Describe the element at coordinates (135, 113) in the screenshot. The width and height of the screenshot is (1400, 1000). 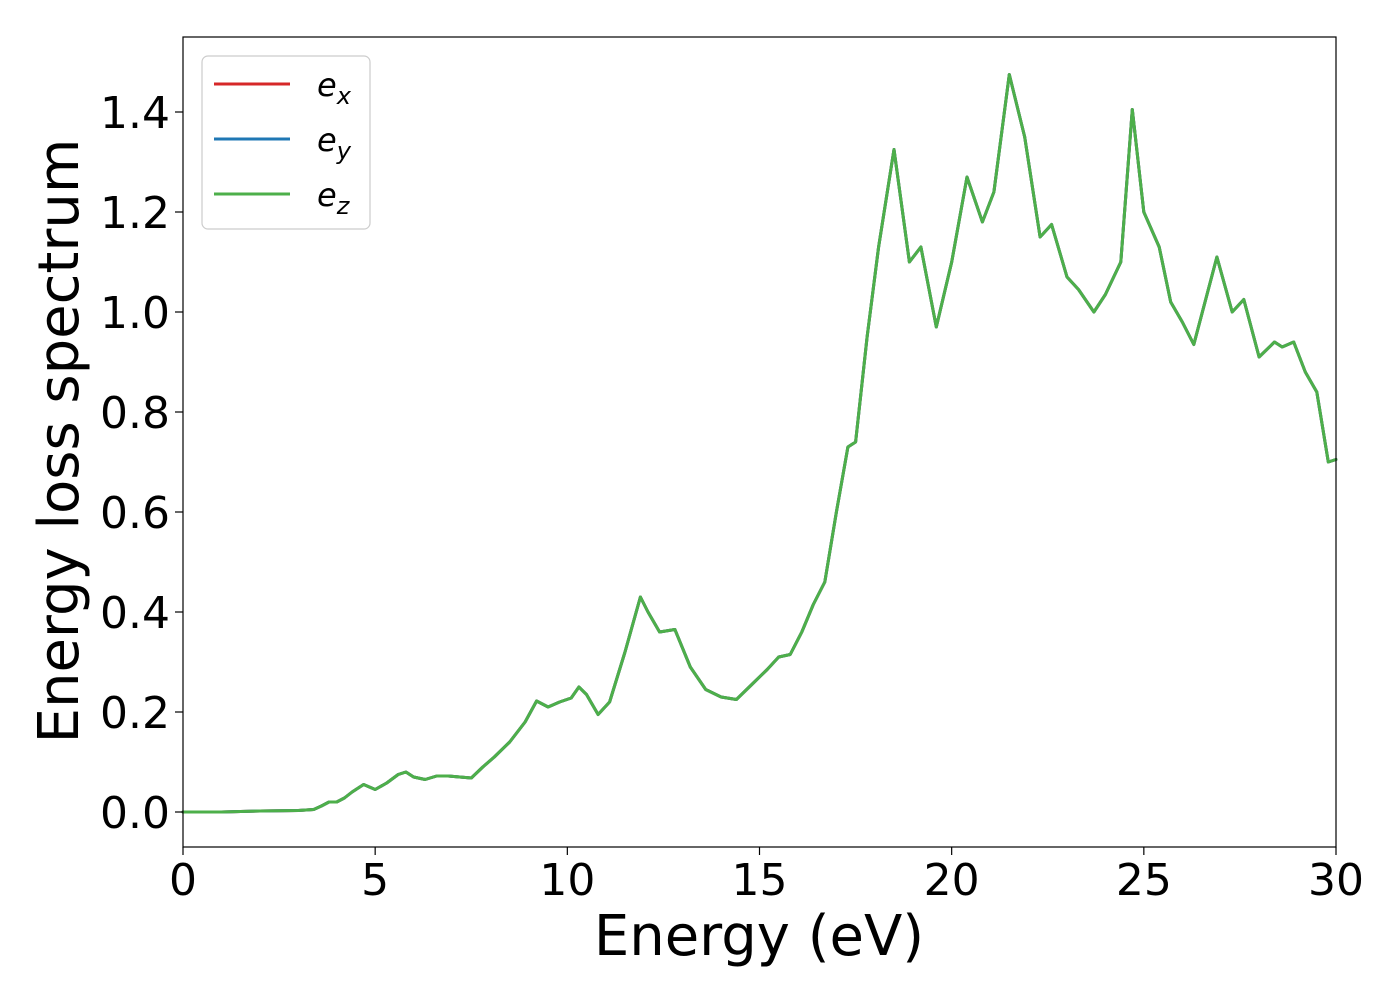
I see `y-tick-label: 1.4` at that location.